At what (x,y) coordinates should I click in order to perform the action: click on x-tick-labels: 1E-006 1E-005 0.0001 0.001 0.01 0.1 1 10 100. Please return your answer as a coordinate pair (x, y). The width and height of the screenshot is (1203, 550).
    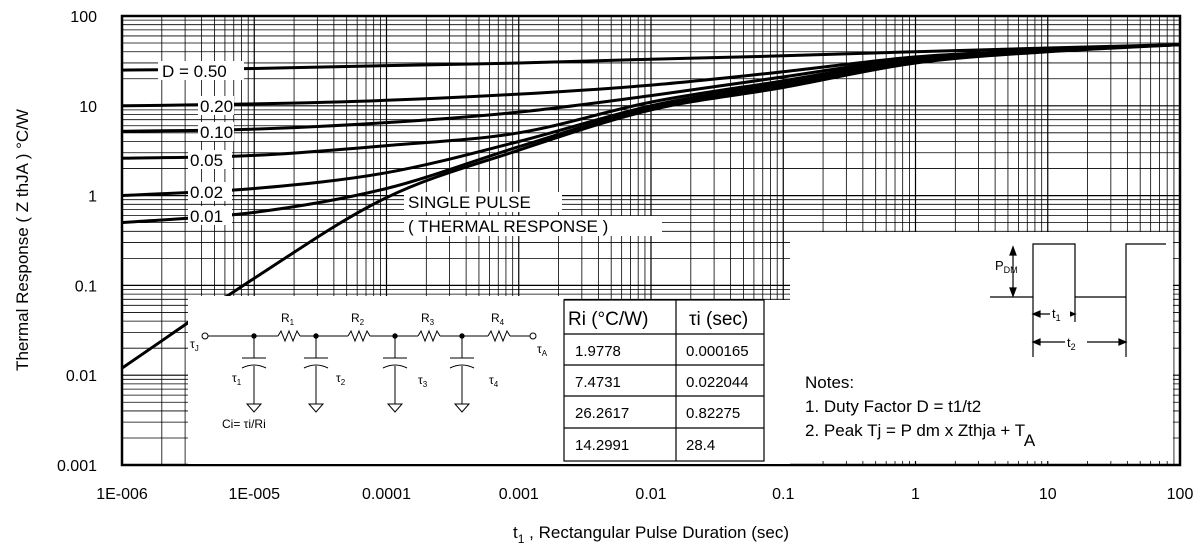
    Looking at the image, I should click on (644, 494).